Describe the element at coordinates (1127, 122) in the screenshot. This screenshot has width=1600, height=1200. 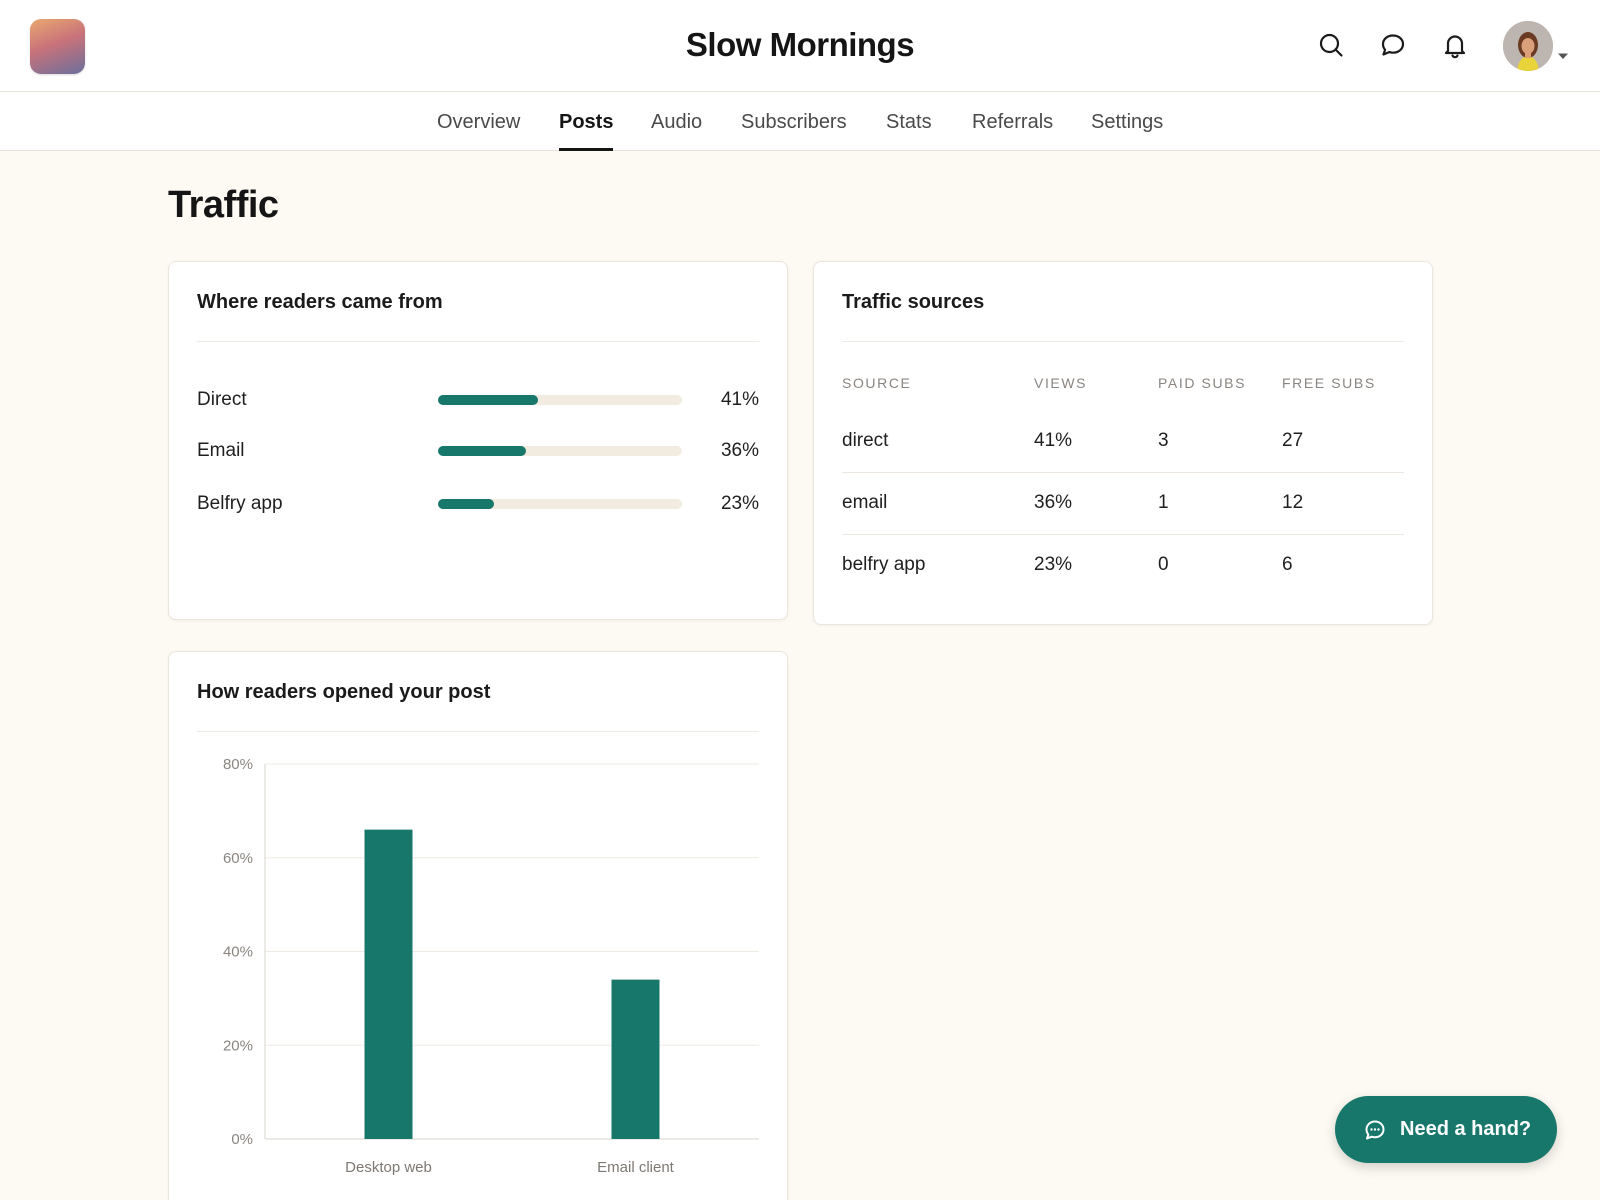
I see `tab-settings: Settings` at that location.